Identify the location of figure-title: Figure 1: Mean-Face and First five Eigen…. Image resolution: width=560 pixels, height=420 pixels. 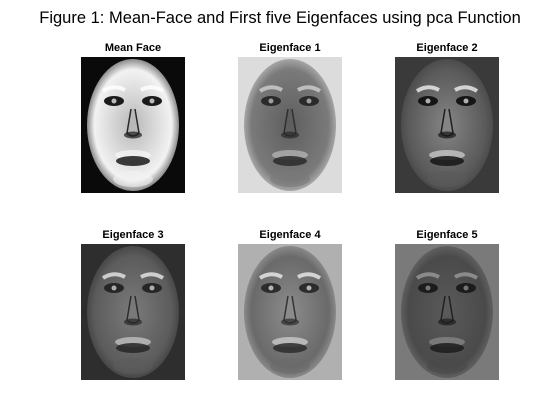
(280, 18).